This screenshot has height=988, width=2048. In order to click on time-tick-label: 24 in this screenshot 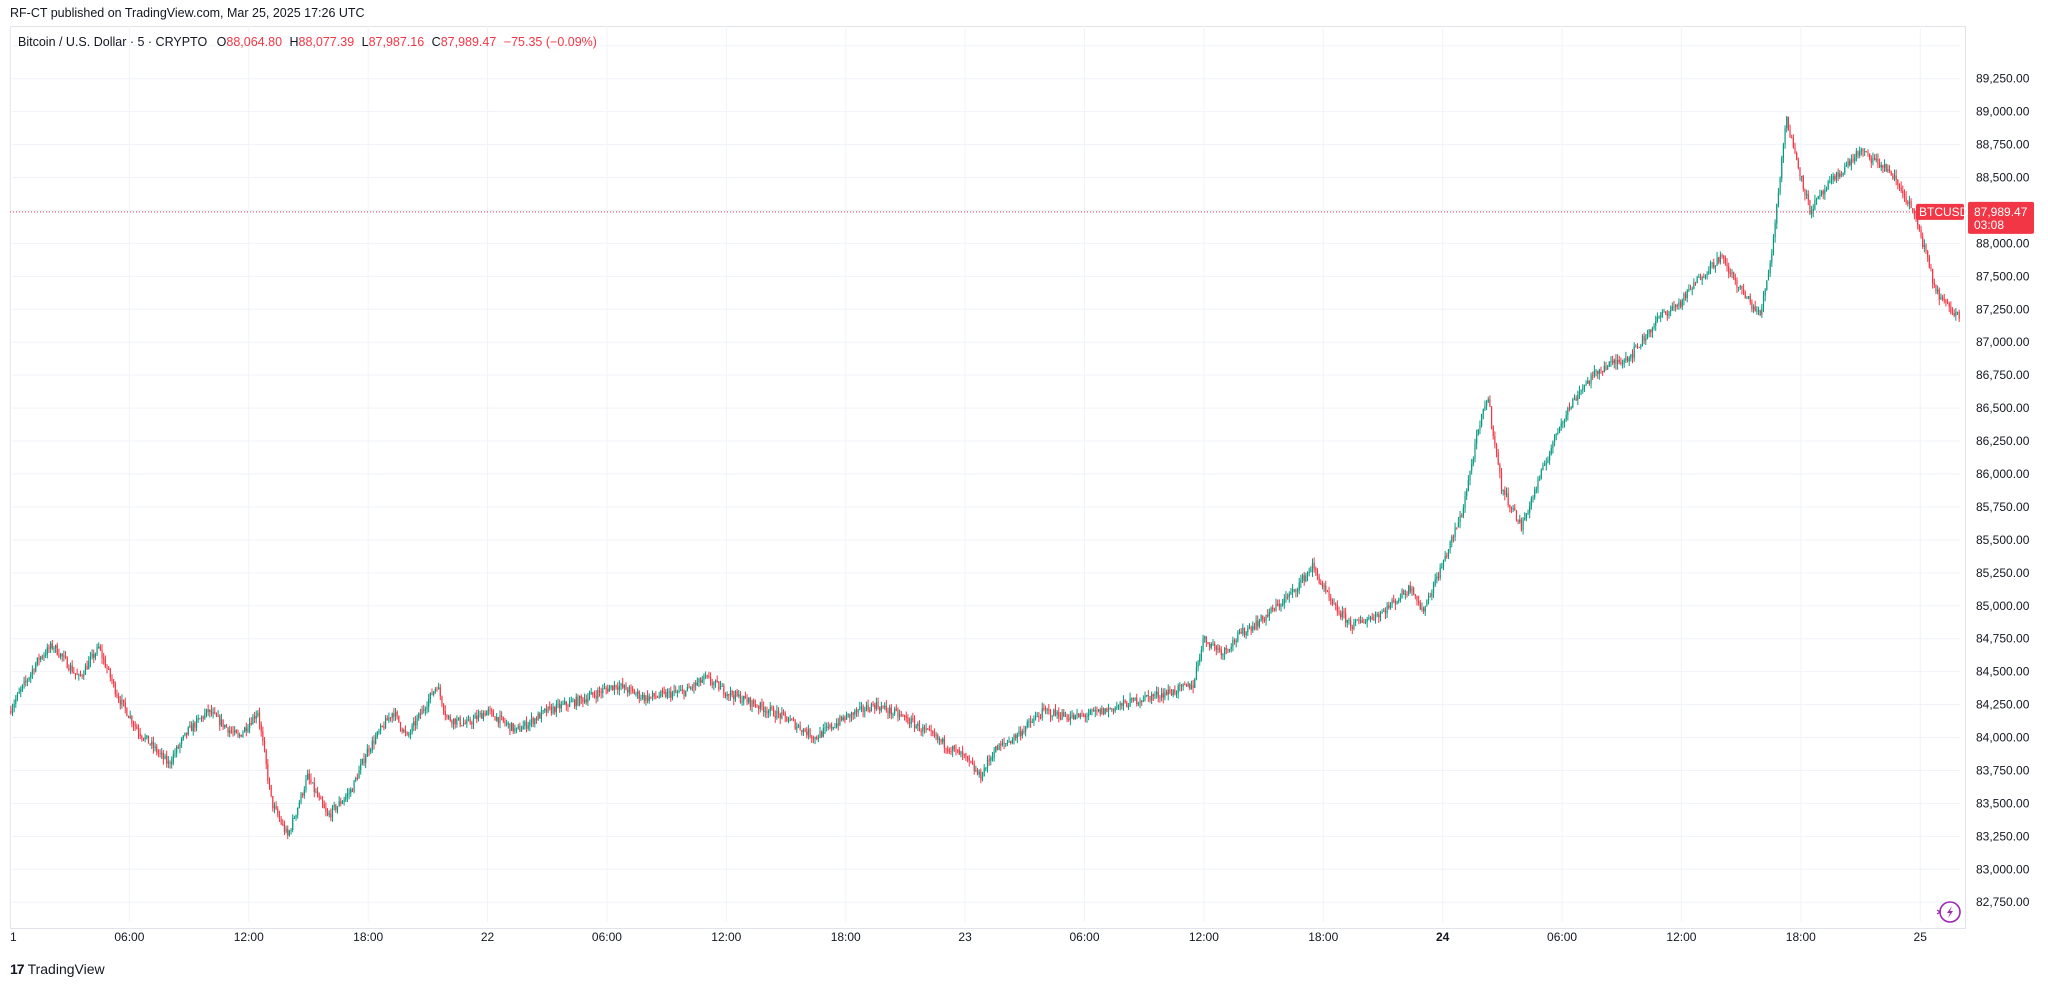, I will do `click(1443, 937)`.